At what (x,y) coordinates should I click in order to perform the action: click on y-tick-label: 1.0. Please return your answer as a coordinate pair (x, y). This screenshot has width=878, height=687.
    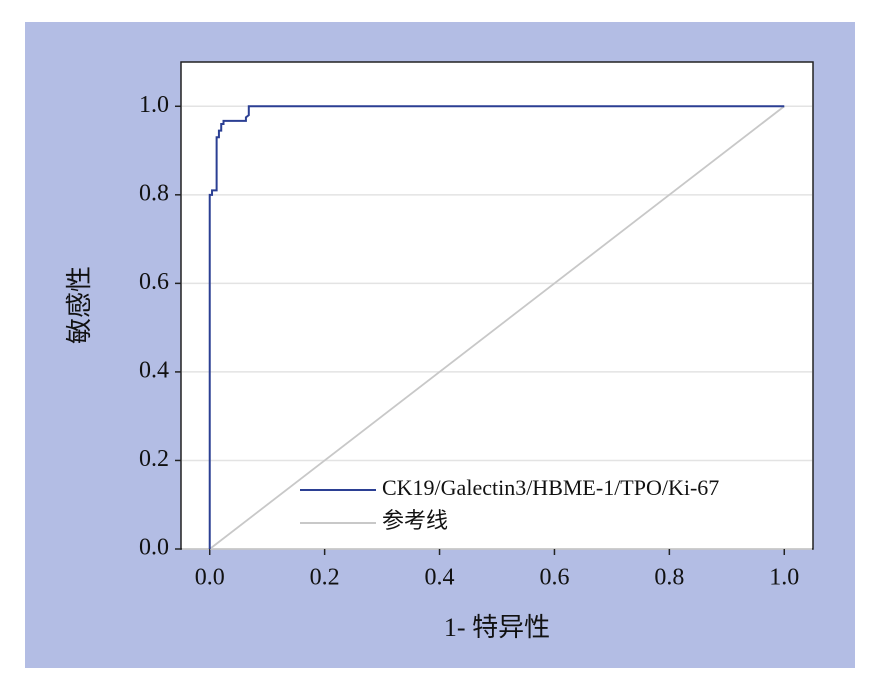
    Looking at the image, I should click on (154, 105).